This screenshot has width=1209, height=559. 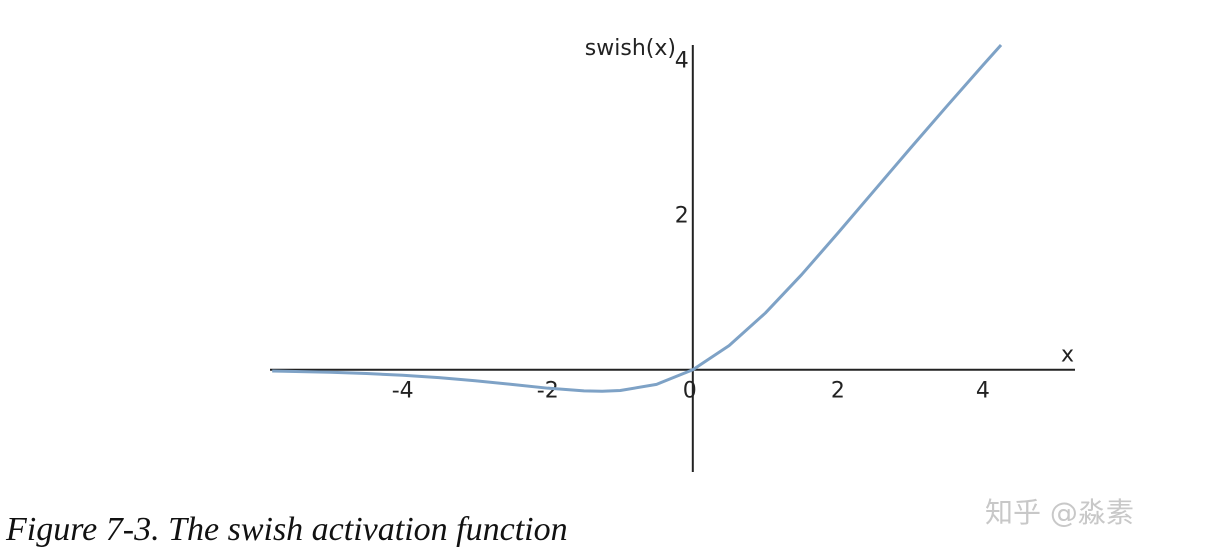 I want to click on watermark: 知乎 @淼素, so click(x=1059, y=512).